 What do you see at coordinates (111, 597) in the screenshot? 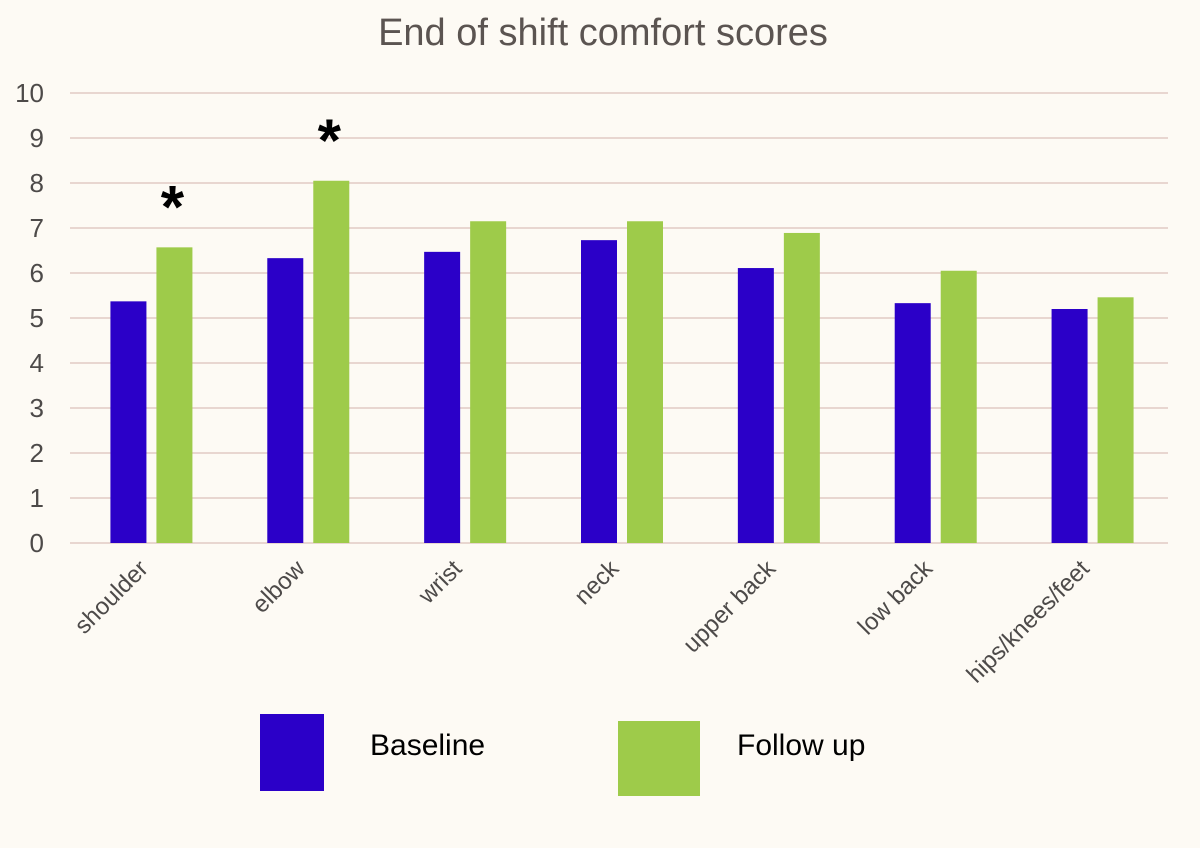
I see `x-tick-label: shoulder` at bounding box center [111, 597].